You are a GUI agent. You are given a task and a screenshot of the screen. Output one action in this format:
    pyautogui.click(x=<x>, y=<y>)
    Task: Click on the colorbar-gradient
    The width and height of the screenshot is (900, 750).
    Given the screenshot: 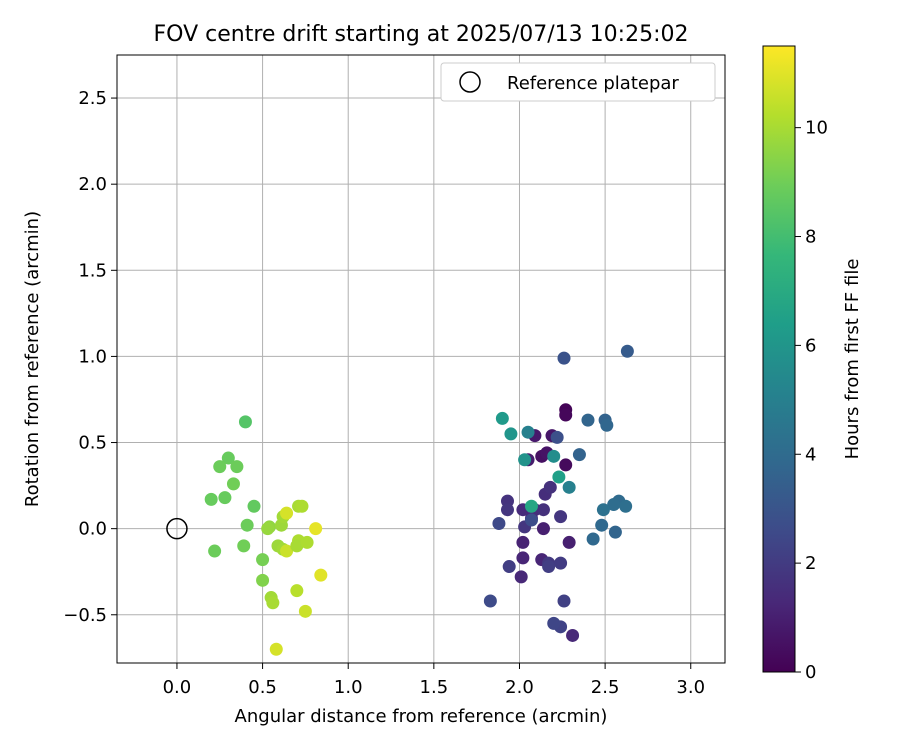 What is the action you would take?
    pyautogui.click(x=779, y=359)
    